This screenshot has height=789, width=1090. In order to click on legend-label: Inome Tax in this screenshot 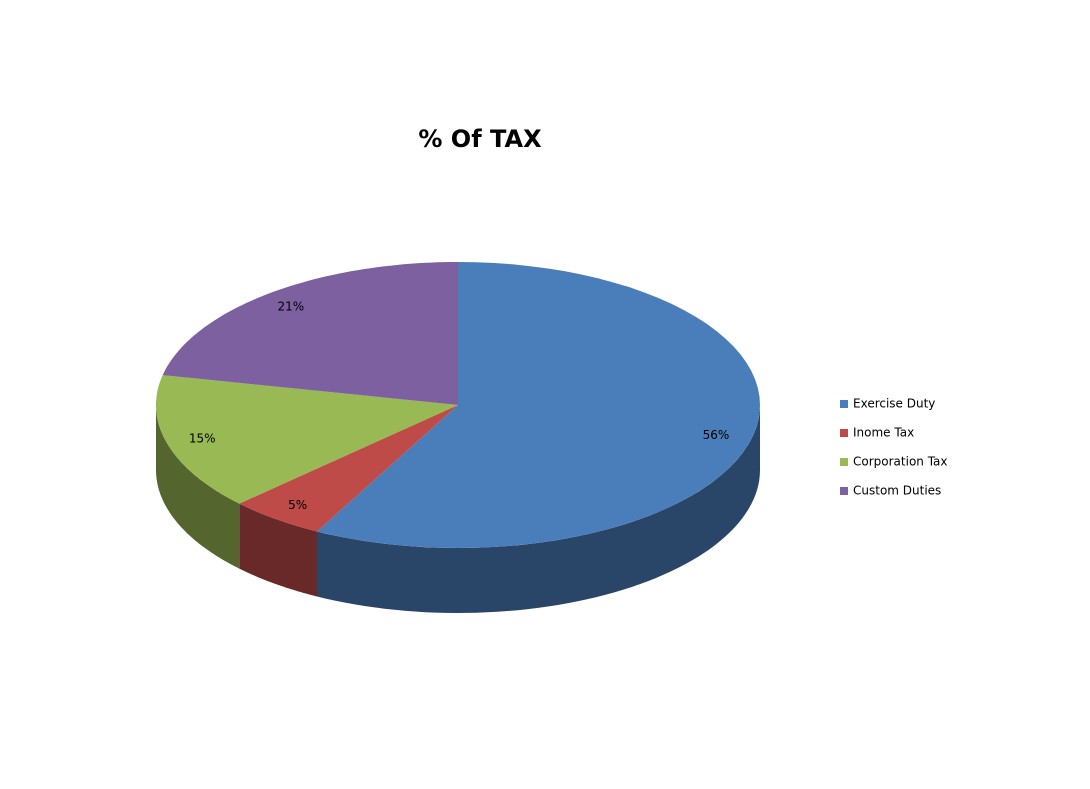, I will do `click(883, 433)`.